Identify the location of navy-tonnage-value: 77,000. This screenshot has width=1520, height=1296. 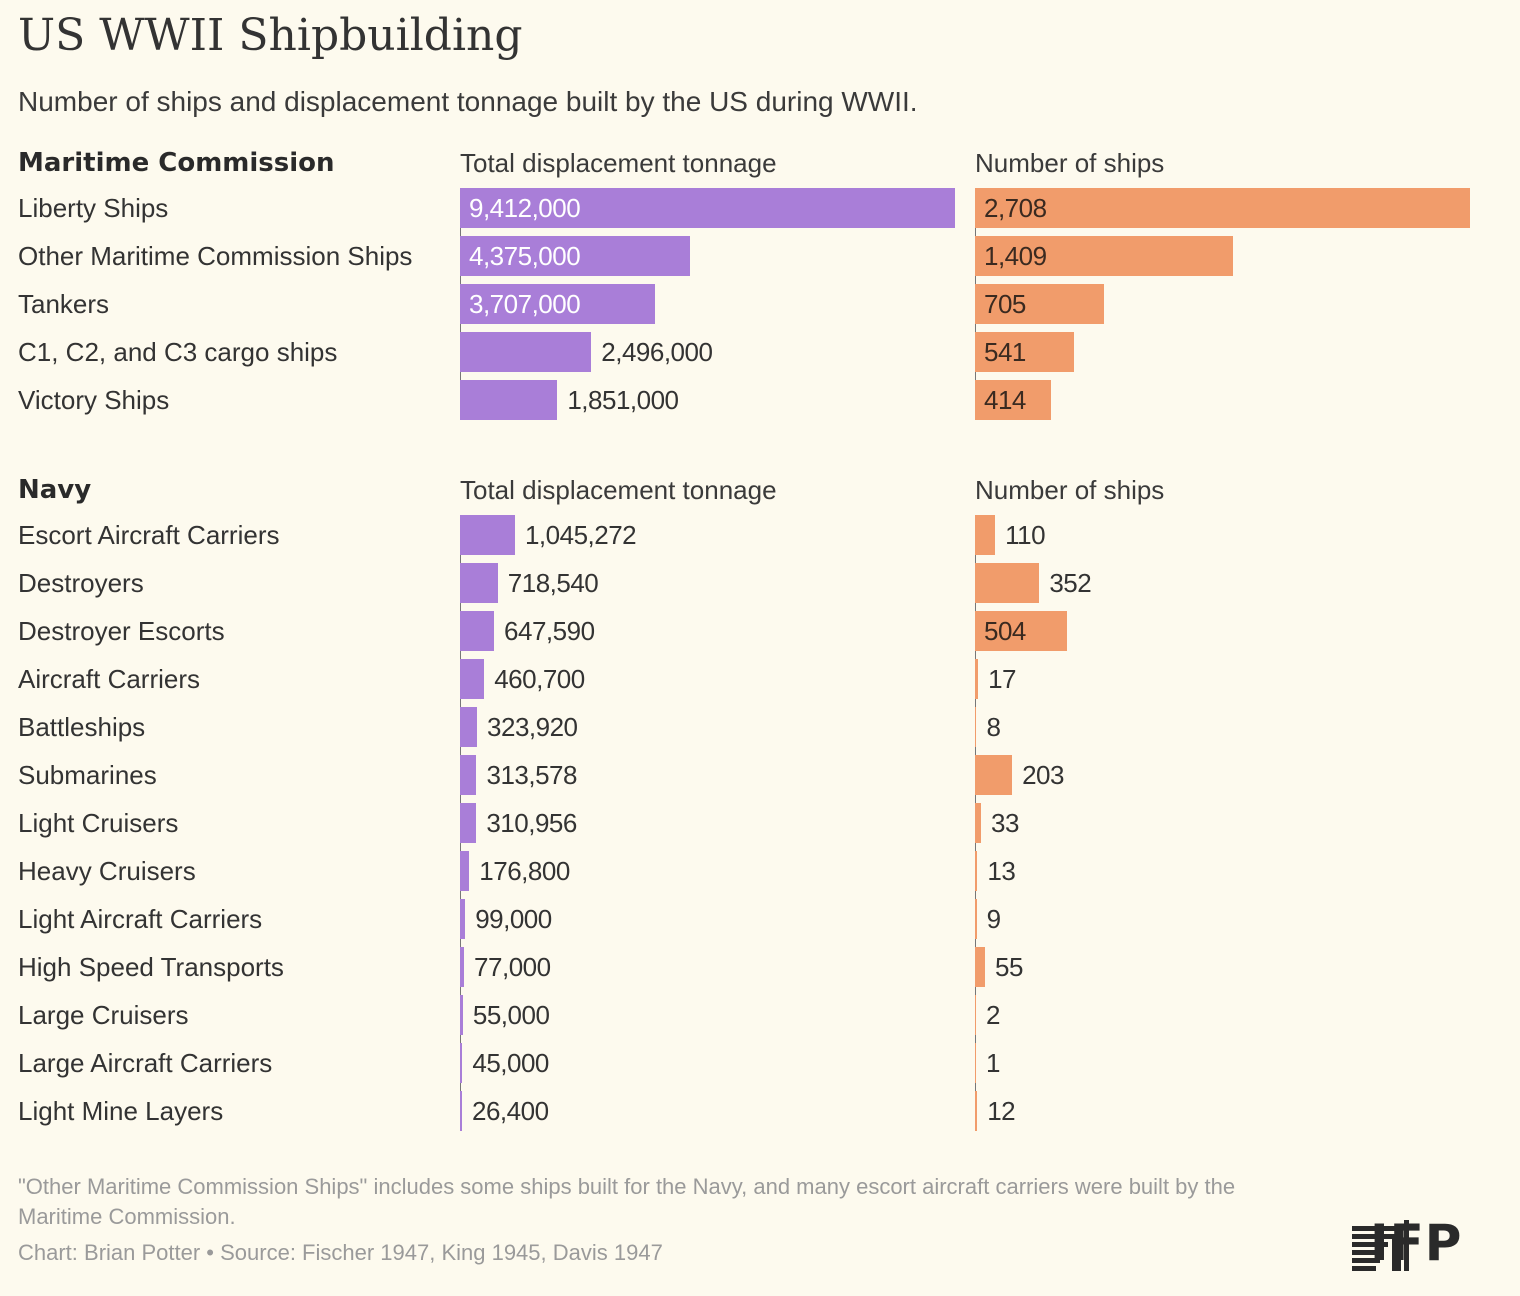
(512, 967).